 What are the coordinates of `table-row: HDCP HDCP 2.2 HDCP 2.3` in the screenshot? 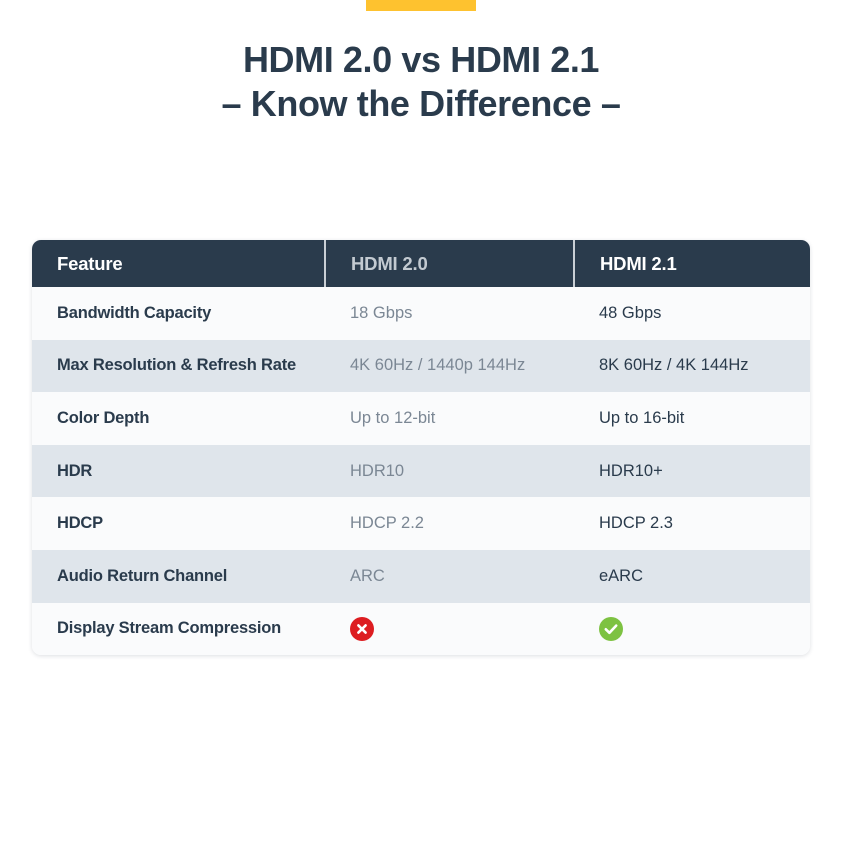 It's located at (421, 523).